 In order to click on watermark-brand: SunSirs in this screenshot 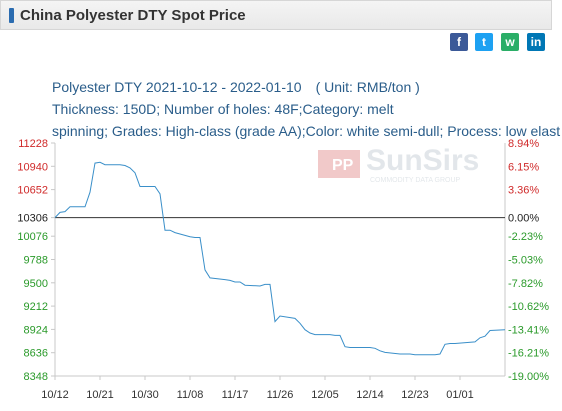, I will do `click(422, 160)`.